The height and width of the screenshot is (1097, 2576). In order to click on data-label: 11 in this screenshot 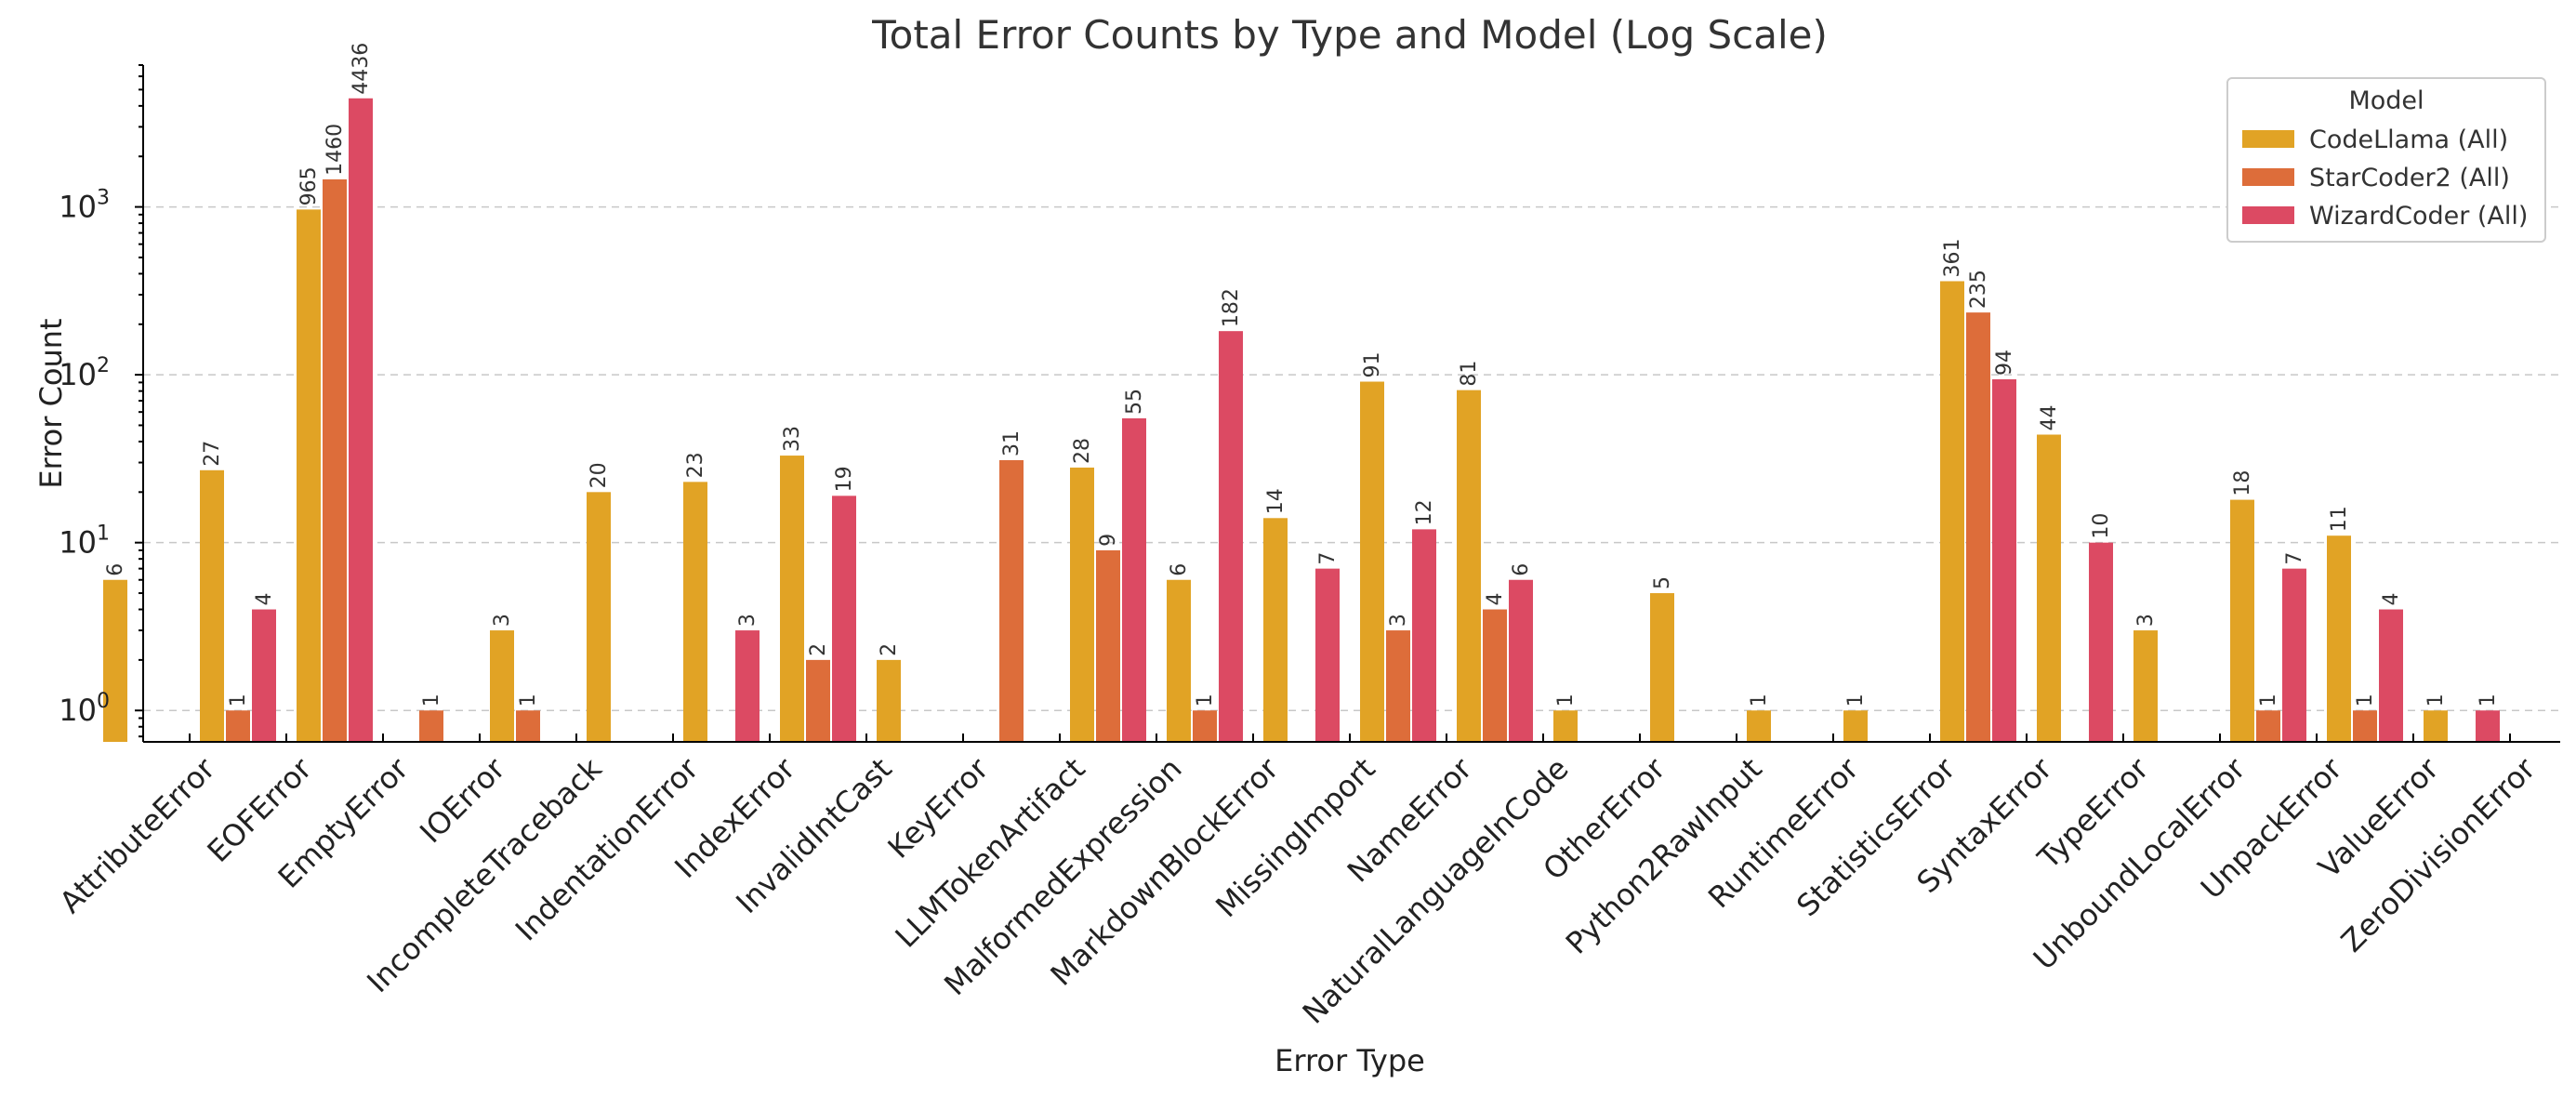, I will do `click(2339, 519)`.